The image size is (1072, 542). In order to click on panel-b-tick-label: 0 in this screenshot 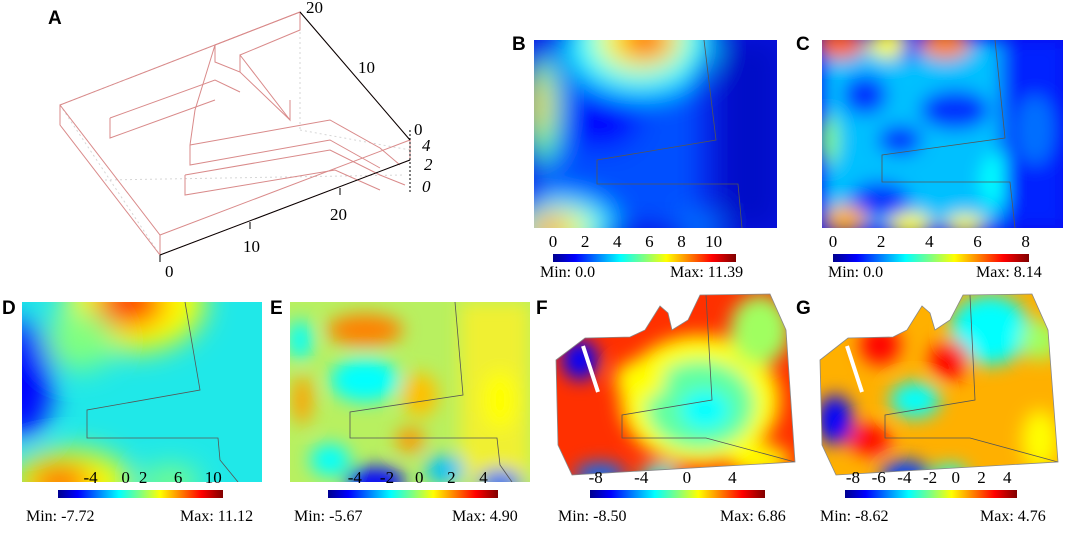, I will do `click(553, 241)`.